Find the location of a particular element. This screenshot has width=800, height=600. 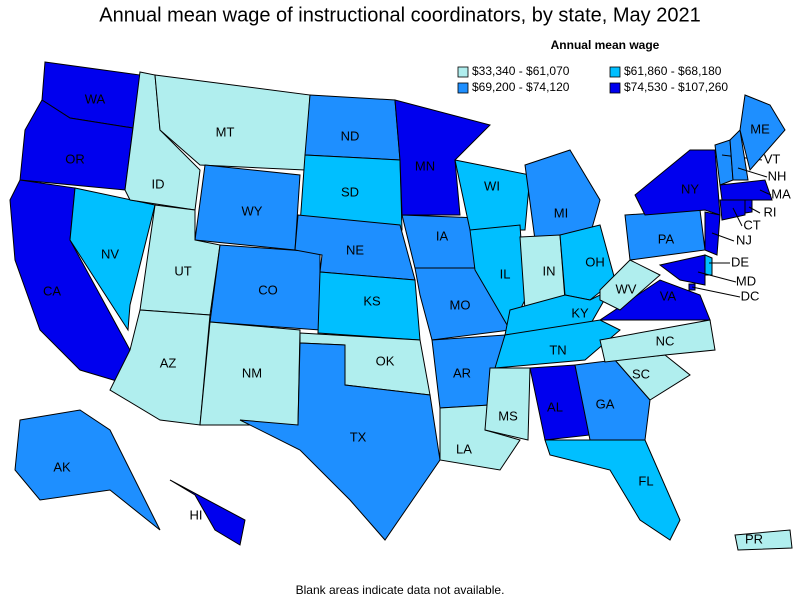

state-label: ID is located at coordinates (158, 183).